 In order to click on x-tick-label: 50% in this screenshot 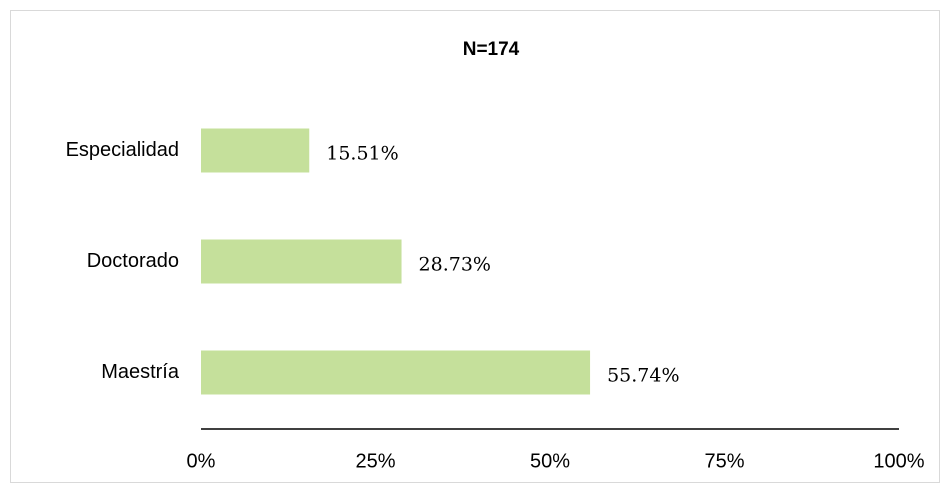, I will do `click(550, 461)`.